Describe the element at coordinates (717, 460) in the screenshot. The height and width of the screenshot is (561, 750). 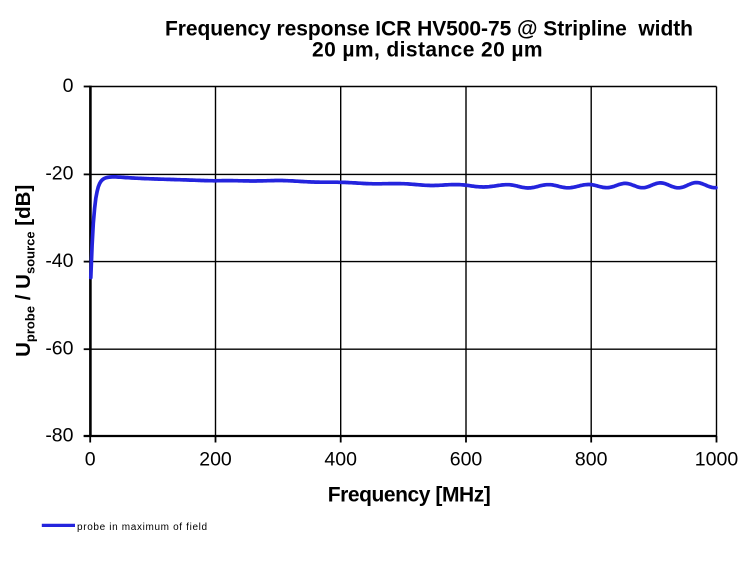
I see `svg-text: 1000` at that location.